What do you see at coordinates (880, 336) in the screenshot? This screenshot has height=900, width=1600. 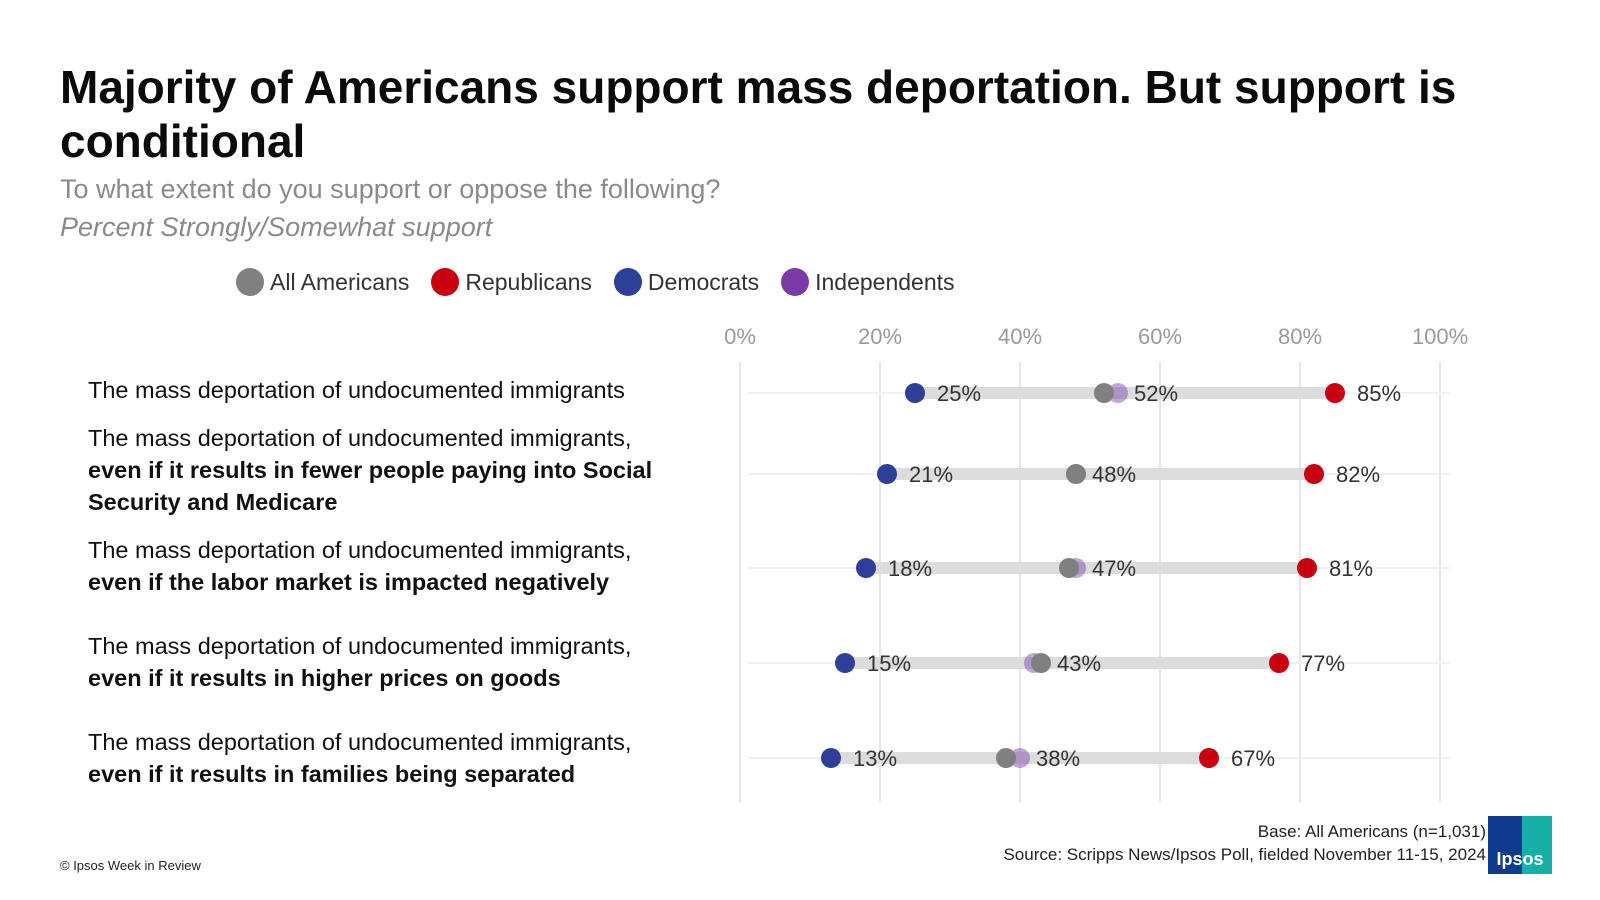 I see `x-tick-label-1: 20%` at bounding box center [880, 336].